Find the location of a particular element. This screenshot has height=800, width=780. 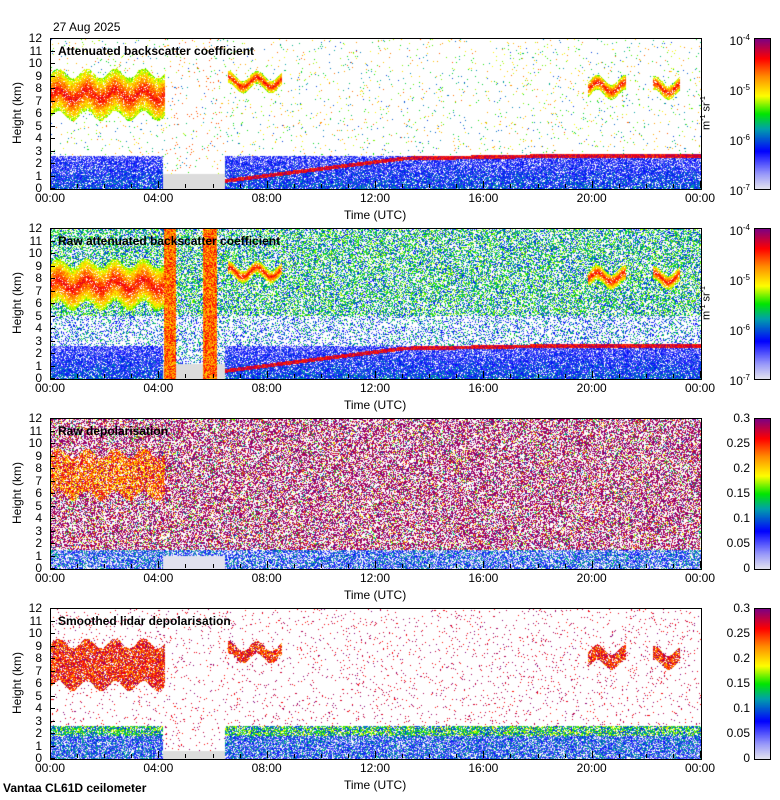

colorbar-tick-label: 0.15 is located at coordinates (733, 493).